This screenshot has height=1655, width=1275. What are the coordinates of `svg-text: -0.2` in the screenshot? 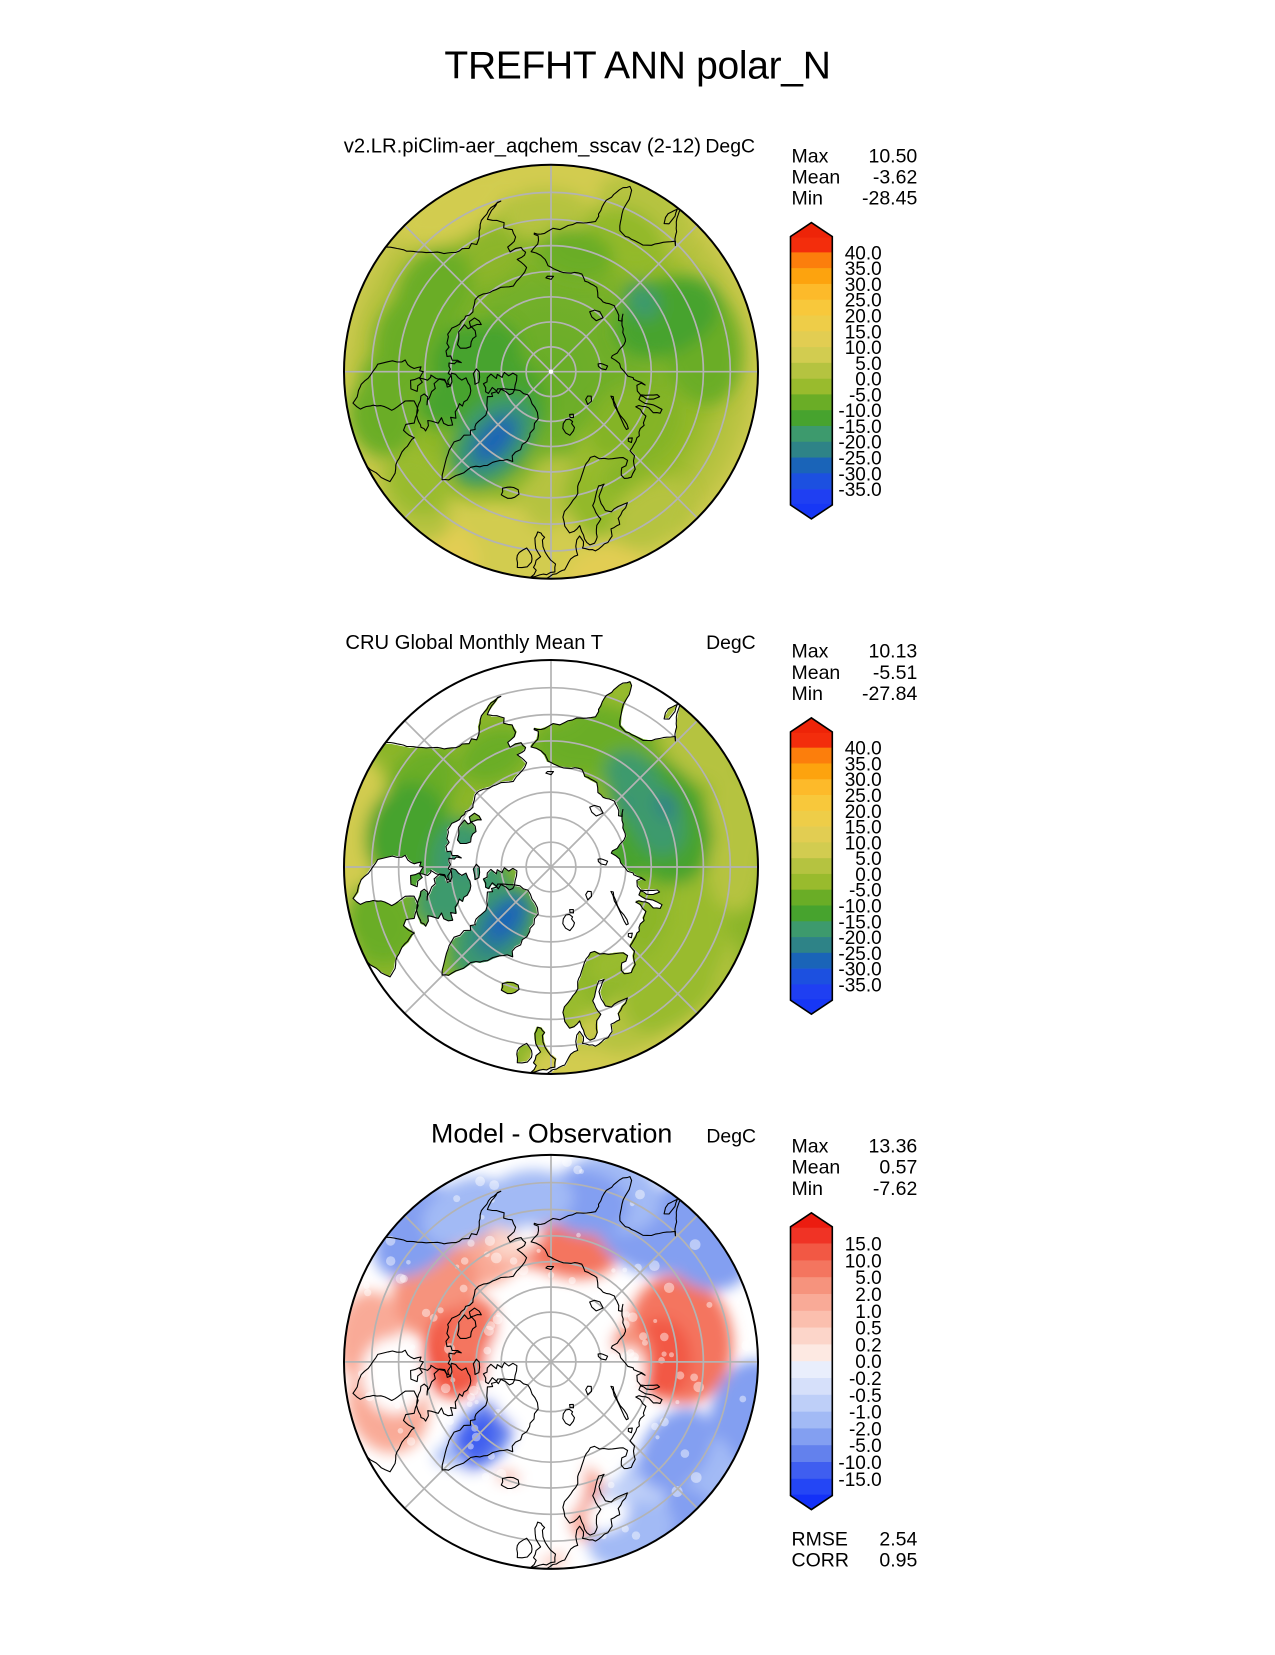 It's located at (865, 1379).